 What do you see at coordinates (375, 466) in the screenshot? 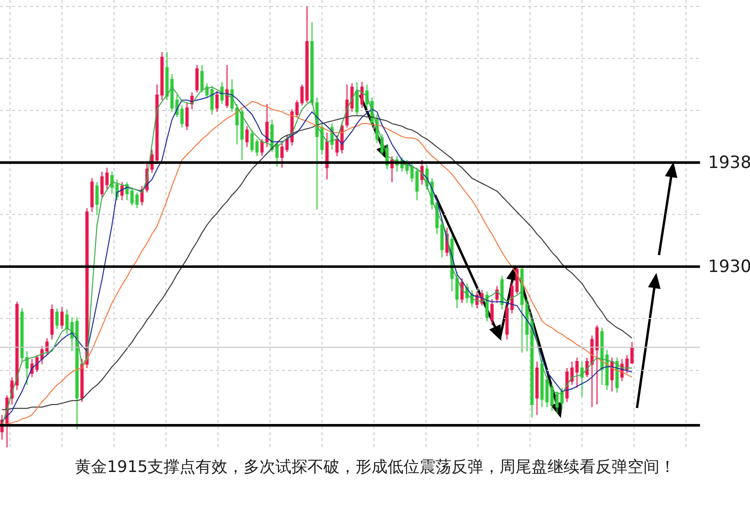
I see `text: 黄金1915支撑点有效，多次试探不破，形成低位震荡反弹，周尾盘继续看反弹空间！` at bounding box center [375, 466].